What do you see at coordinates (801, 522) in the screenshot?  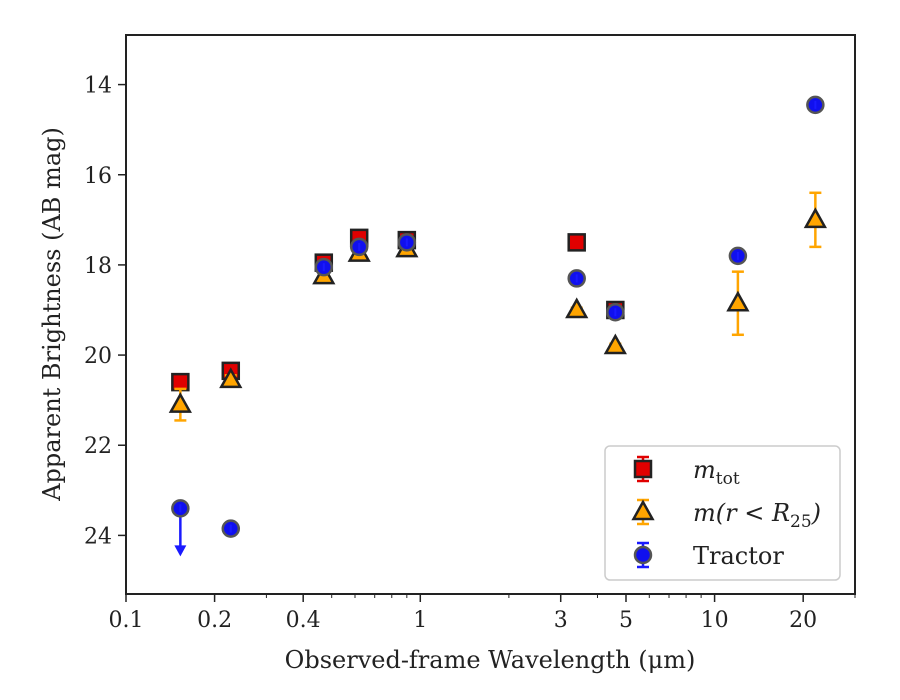 I see `legend-label-sub: 25` at bounding box center [801, 522].